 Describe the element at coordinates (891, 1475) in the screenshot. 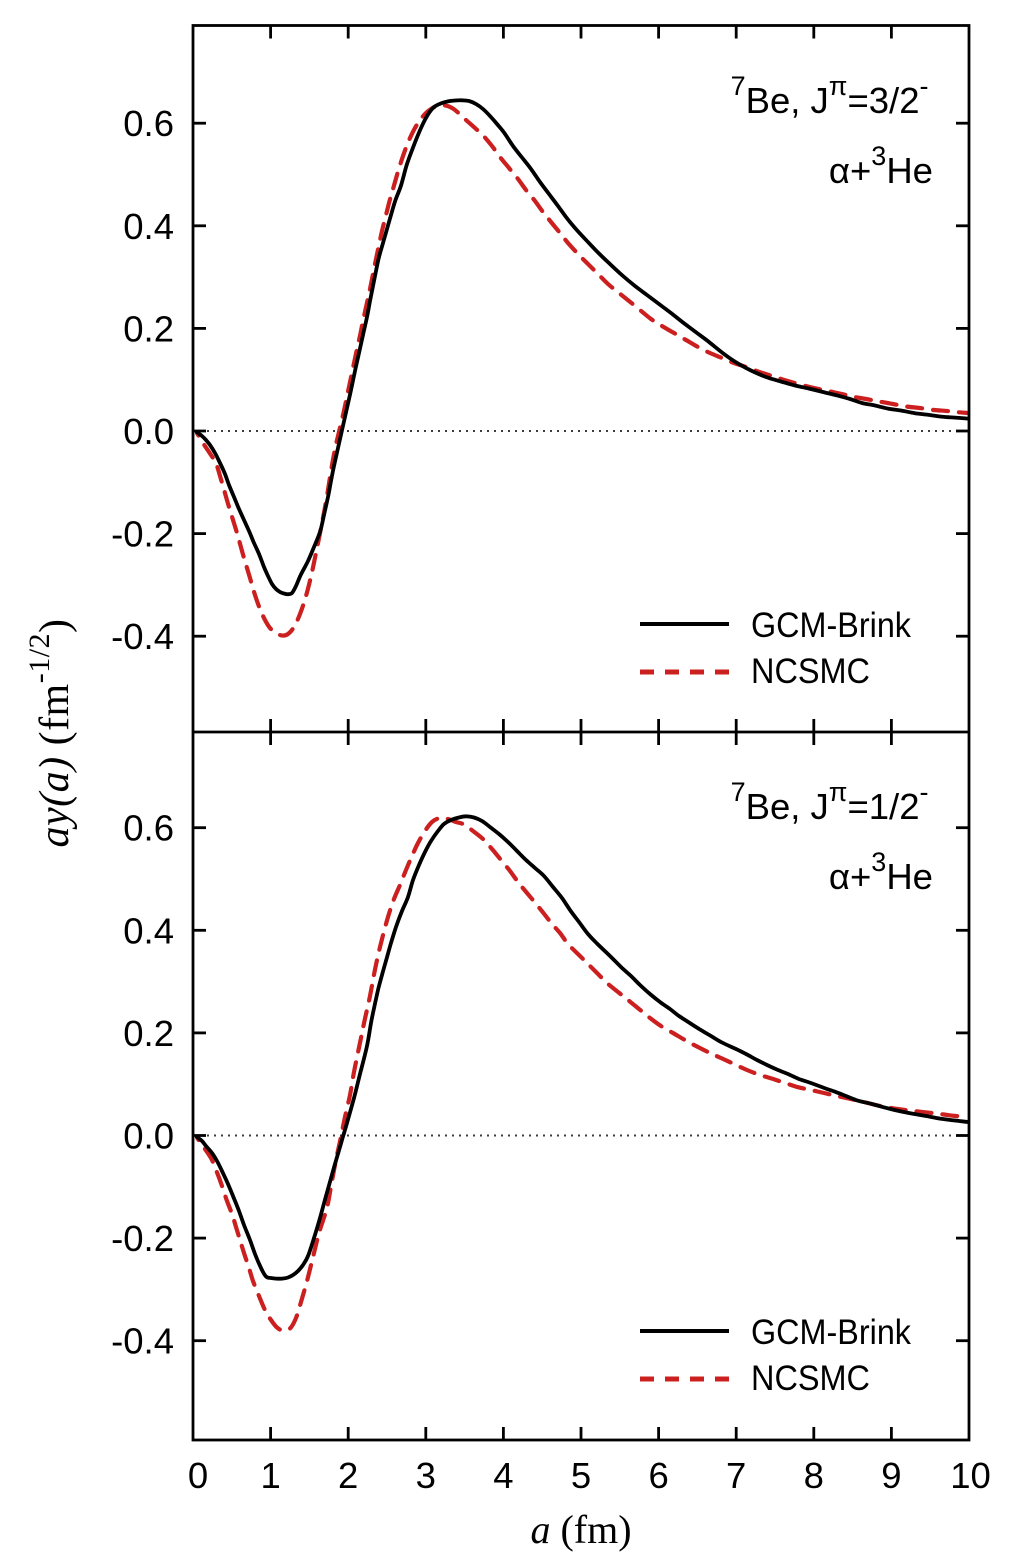

I see `svg-text: 9` at that location.